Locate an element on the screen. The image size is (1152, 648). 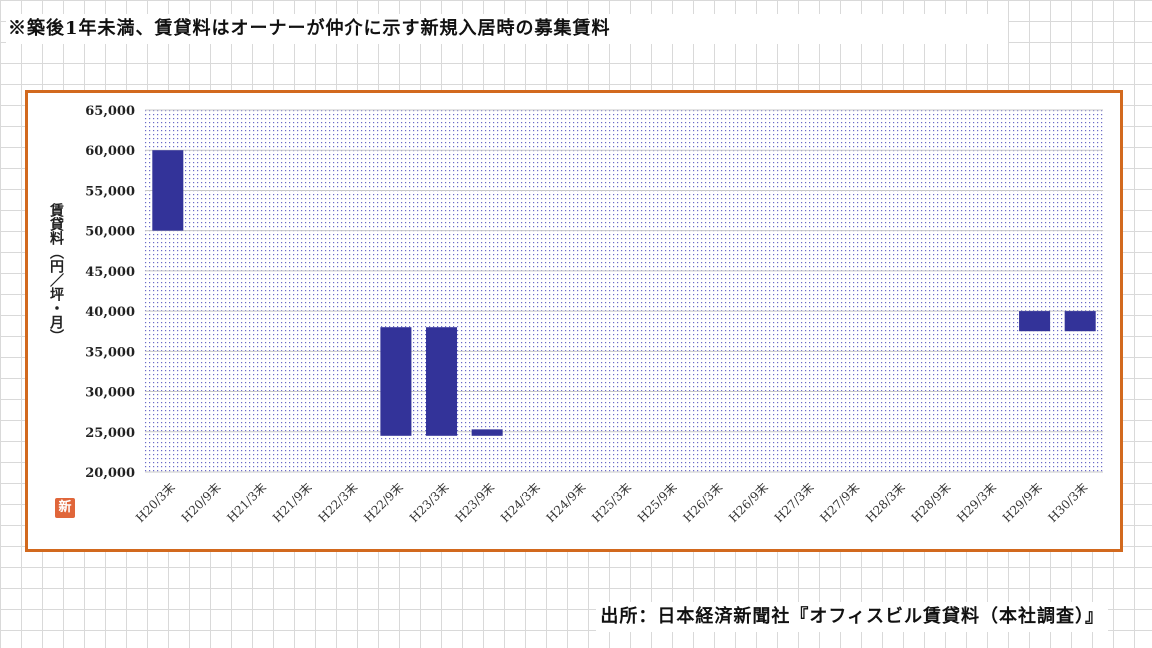
x-tick-label: H24/9末 is located at coordinates (566, 502).